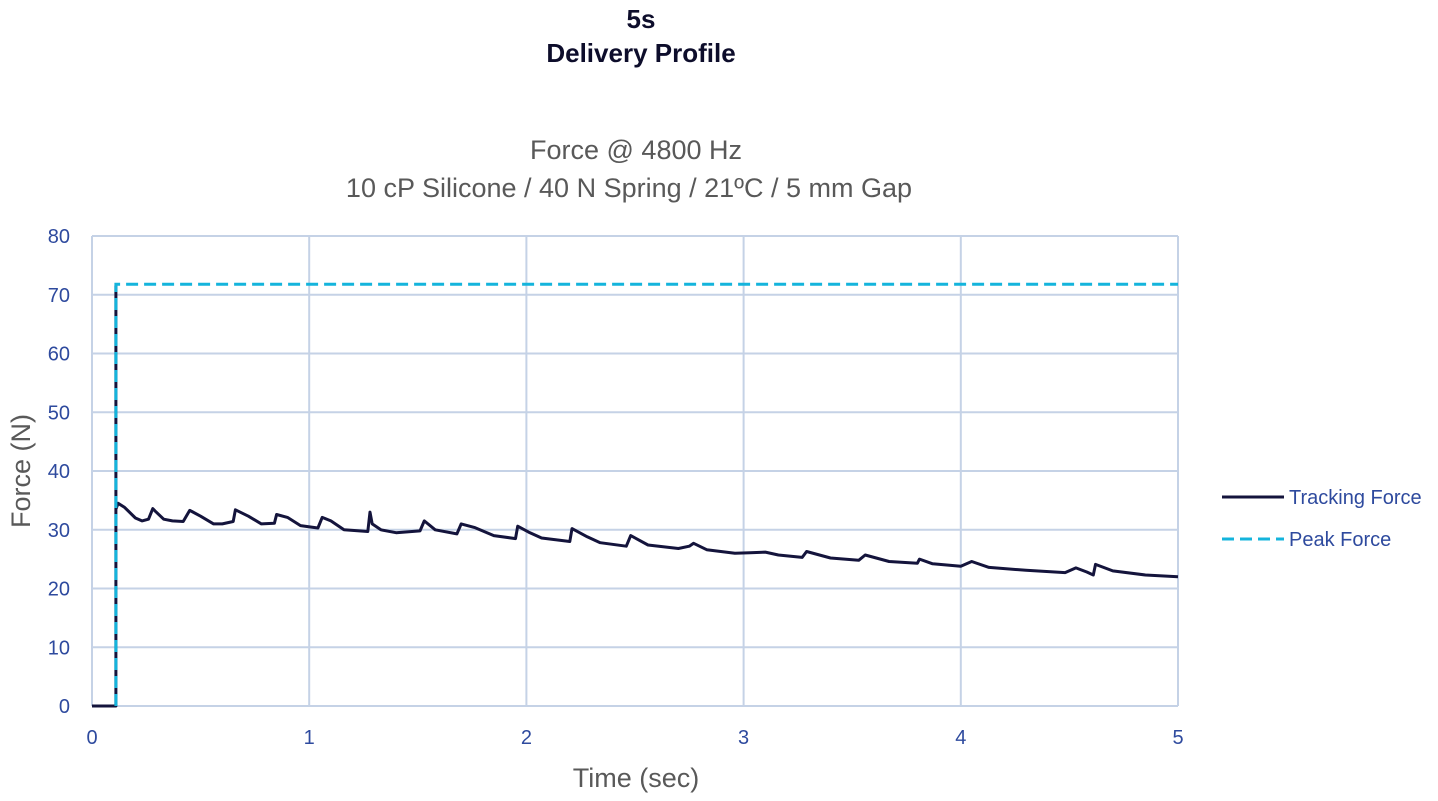  Describe the element at coordinates (59, 531) in the screenshot. I see `y-tick-label: 30` at that location.